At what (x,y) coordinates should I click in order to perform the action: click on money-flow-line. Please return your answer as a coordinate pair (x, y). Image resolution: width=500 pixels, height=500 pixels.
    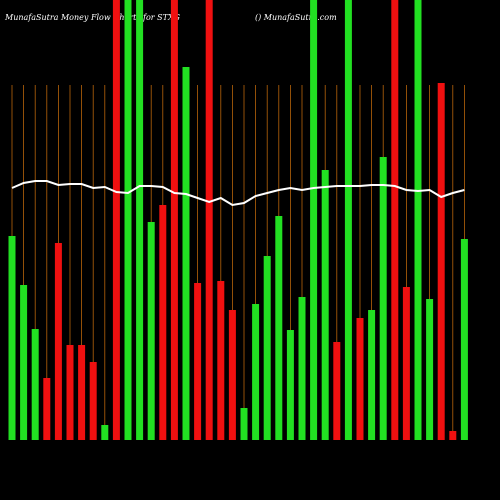
    Looking at the image, I should click on (238, 193).